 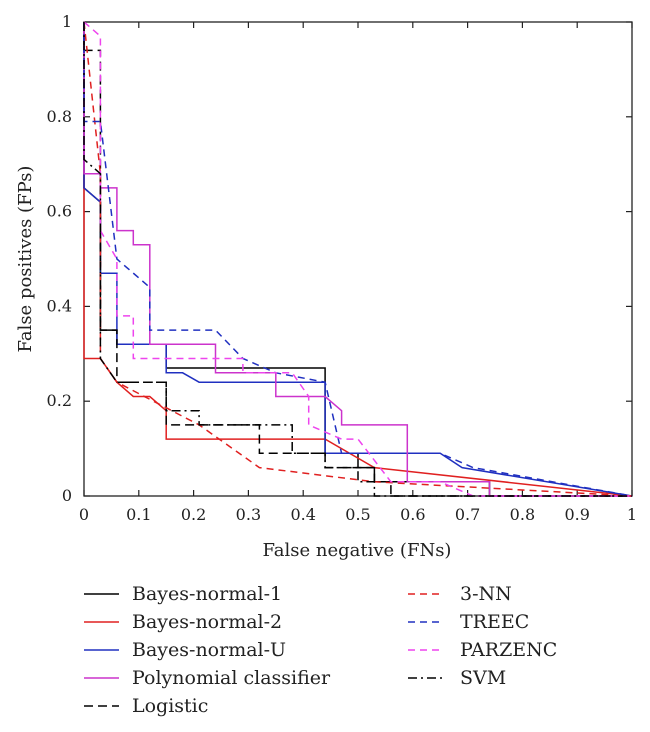 What do you see at coordinates (59, 211) in the screenshot?
I see `y-tick-label: 0.6` at bounding box center [59, 211].